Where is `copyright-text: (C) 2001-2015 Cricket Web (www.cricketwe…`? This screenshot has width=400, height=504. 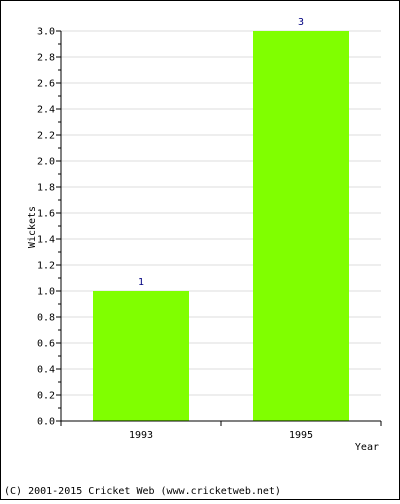 copyright-text: (C) 2001-2015 Cricket Web (www.cricketwe… is located at coordinates (142, 491).